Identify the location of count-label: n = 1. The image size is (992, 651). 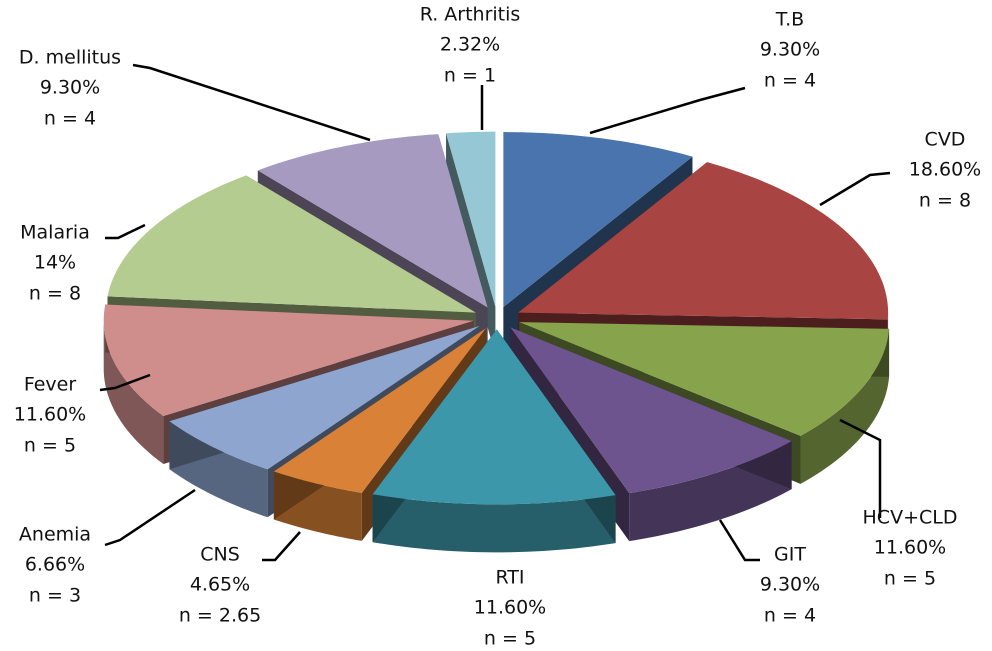
(470, 76).